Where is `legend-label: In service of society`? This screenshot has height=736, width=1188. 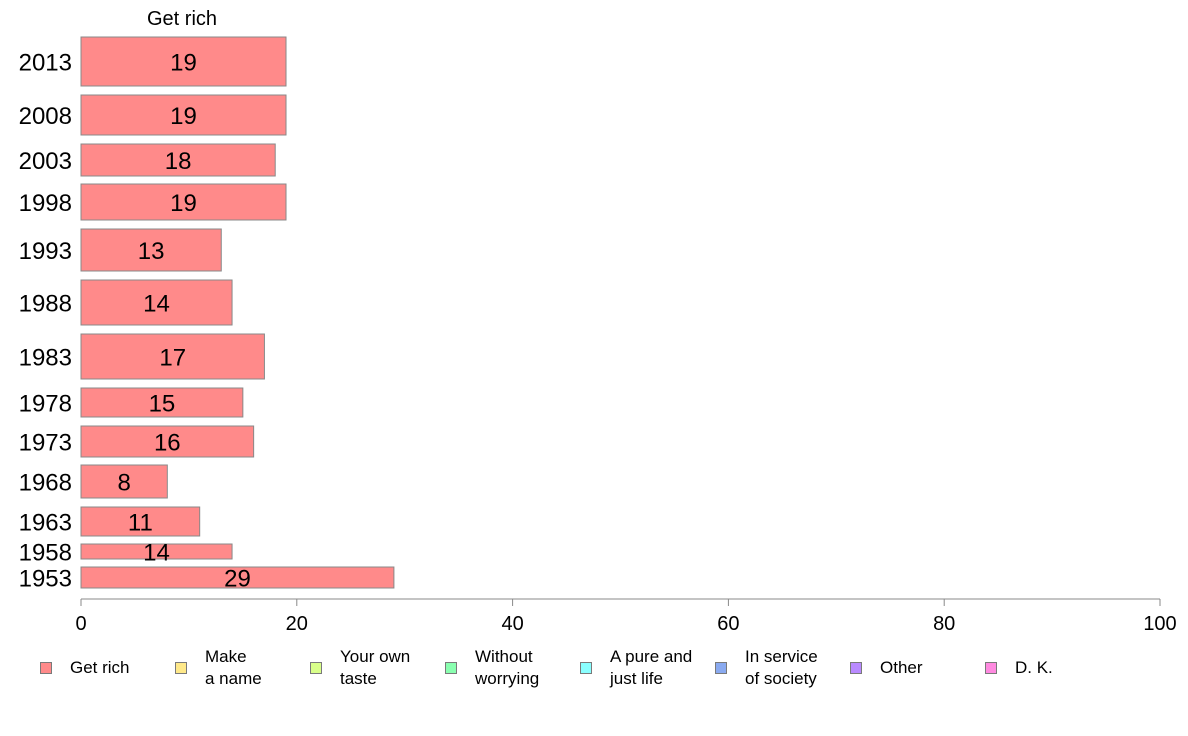
legend-label: In service of society is located at coordinates (781, 667).